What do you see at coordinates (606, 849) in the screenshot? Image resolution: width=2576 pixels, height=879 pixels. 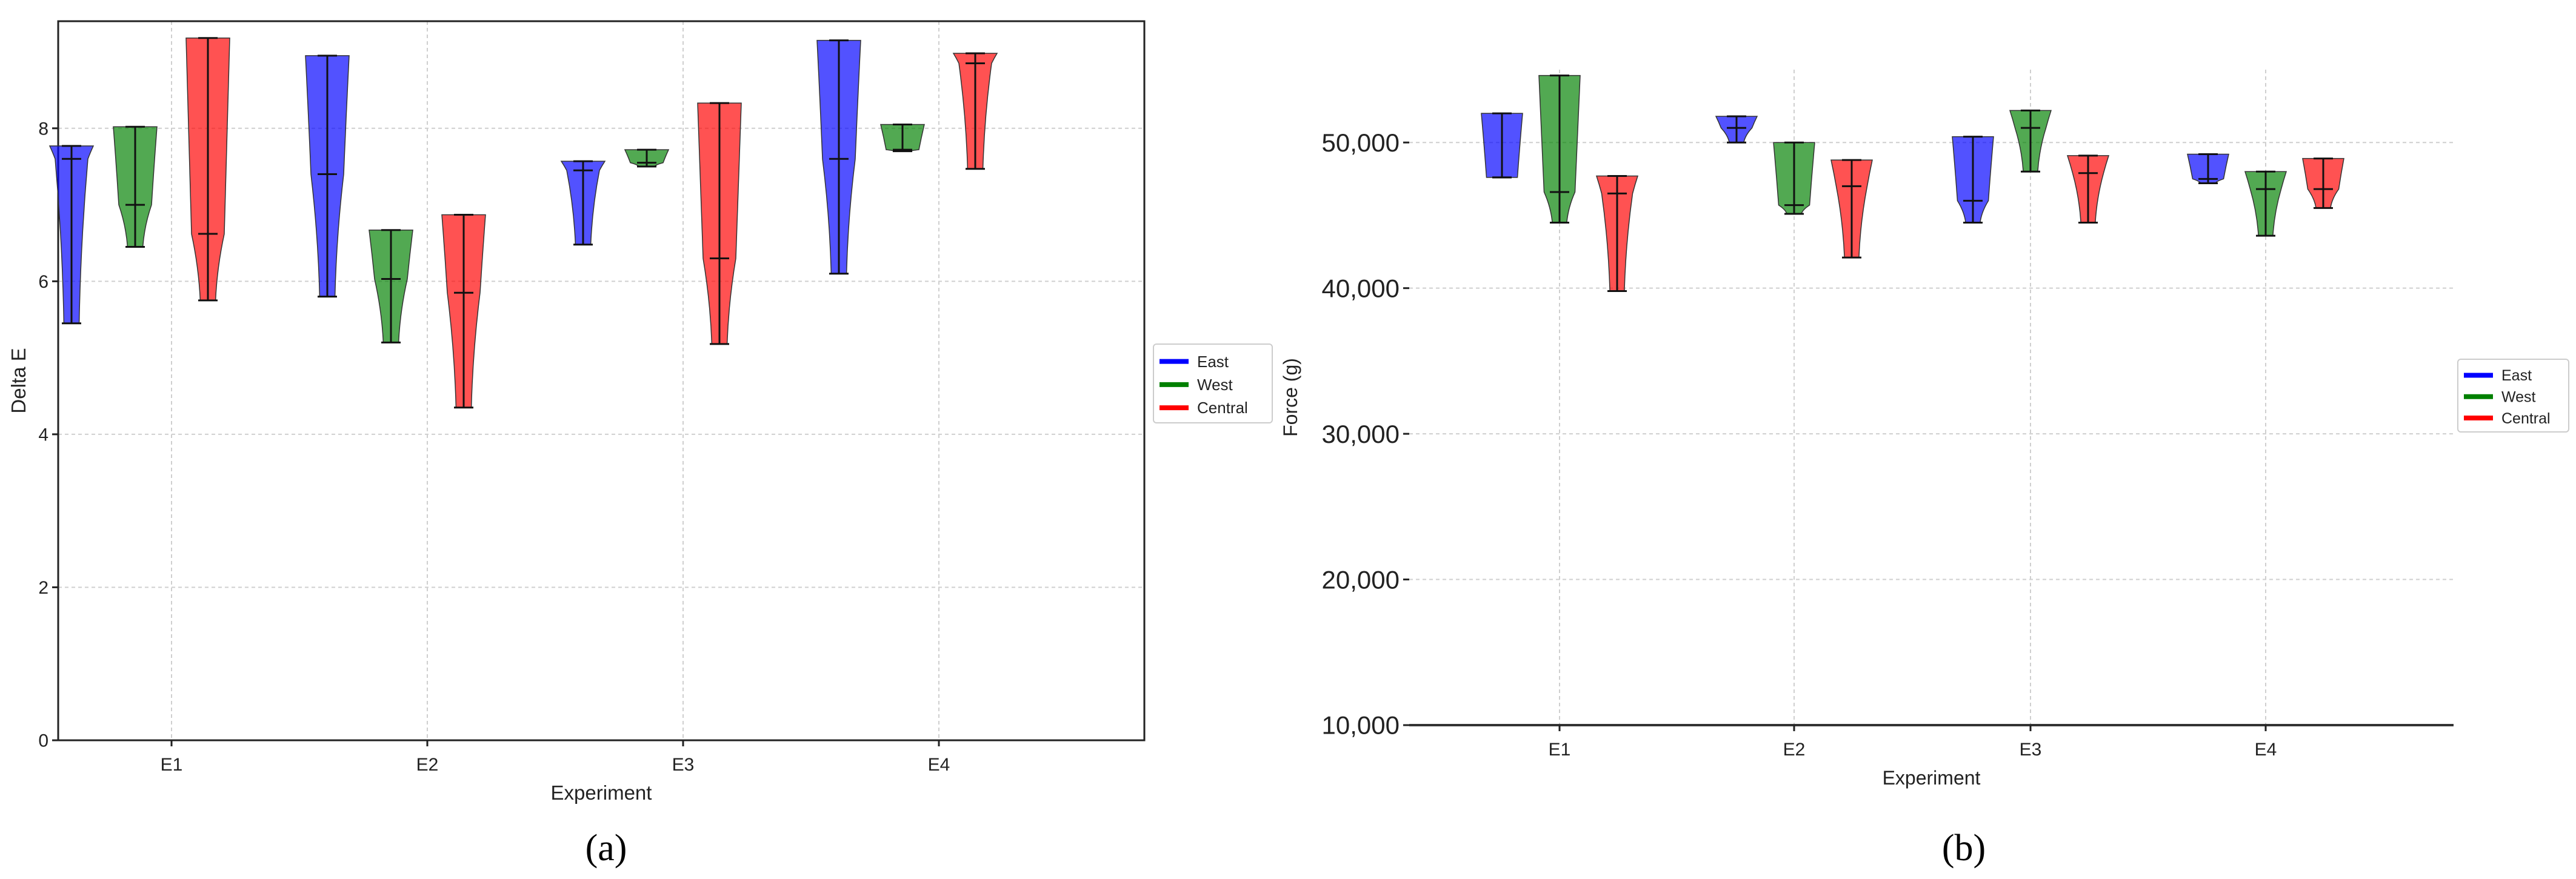 I see `panel-caption: (a)` at bounding box center [606, 849].